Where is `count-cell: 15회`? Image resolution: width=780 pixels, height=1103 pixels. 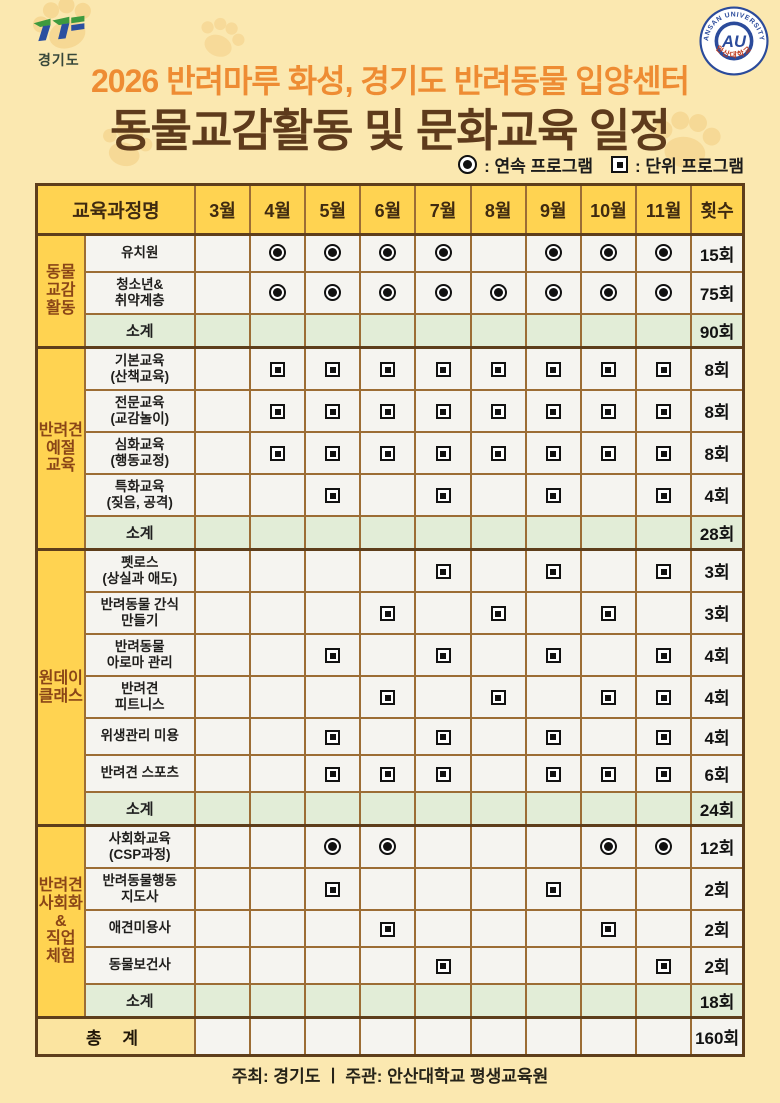 count-cell: 15회 is located at coordinates (717, 253).